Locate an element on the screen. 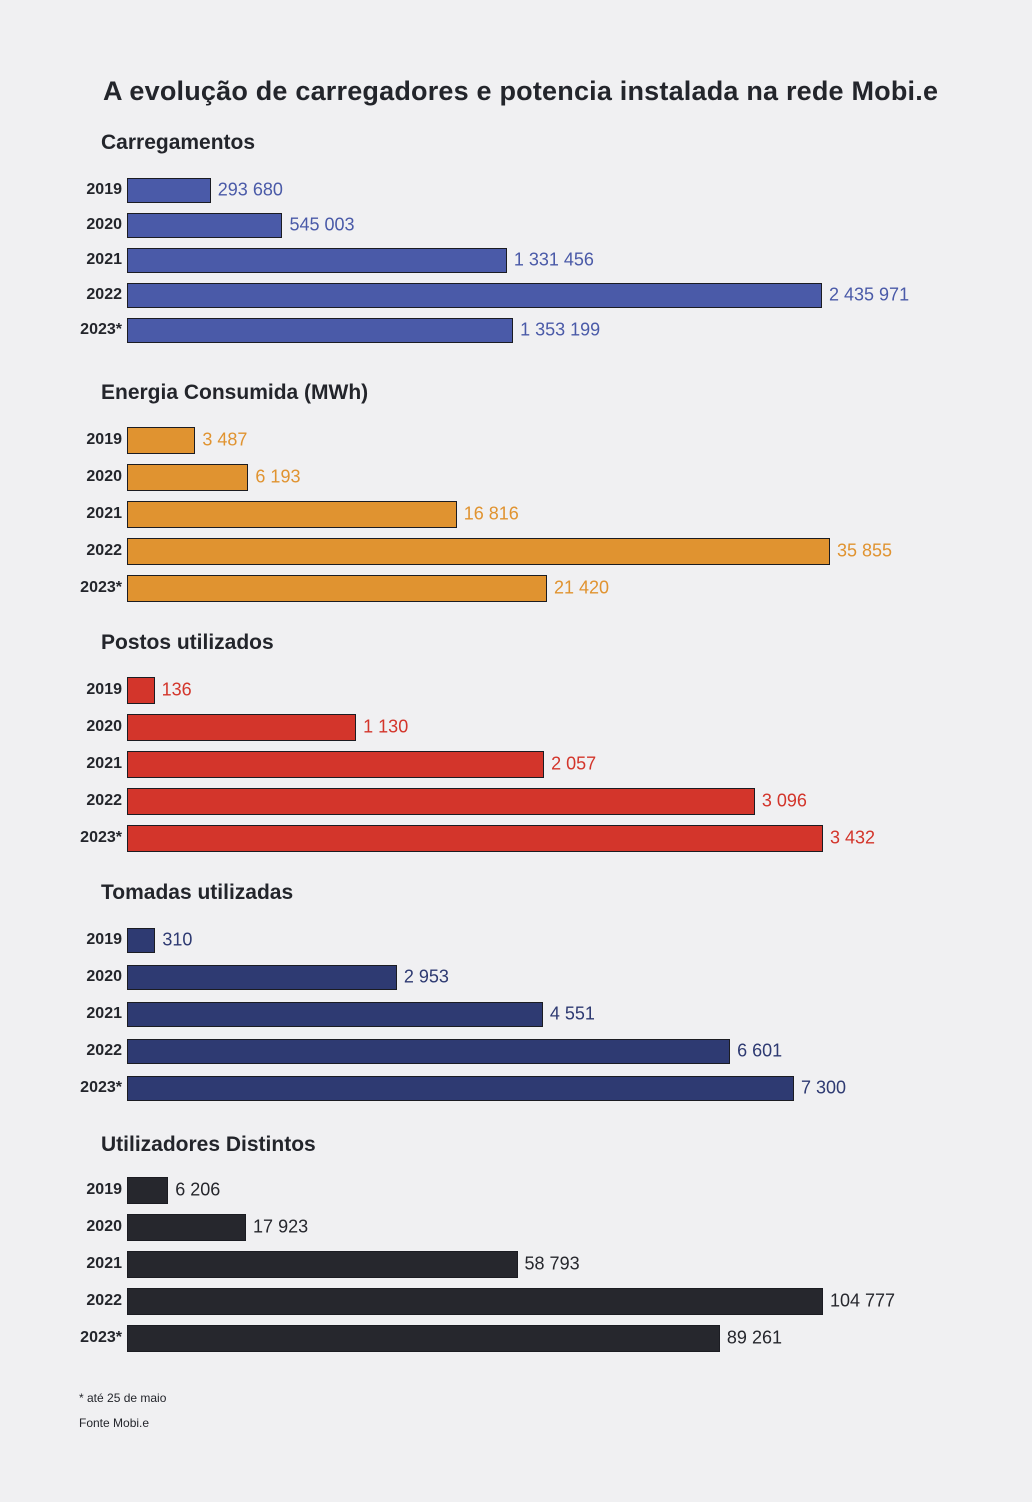  section-title: Postos utilizados is located at coordinates (187, 642).